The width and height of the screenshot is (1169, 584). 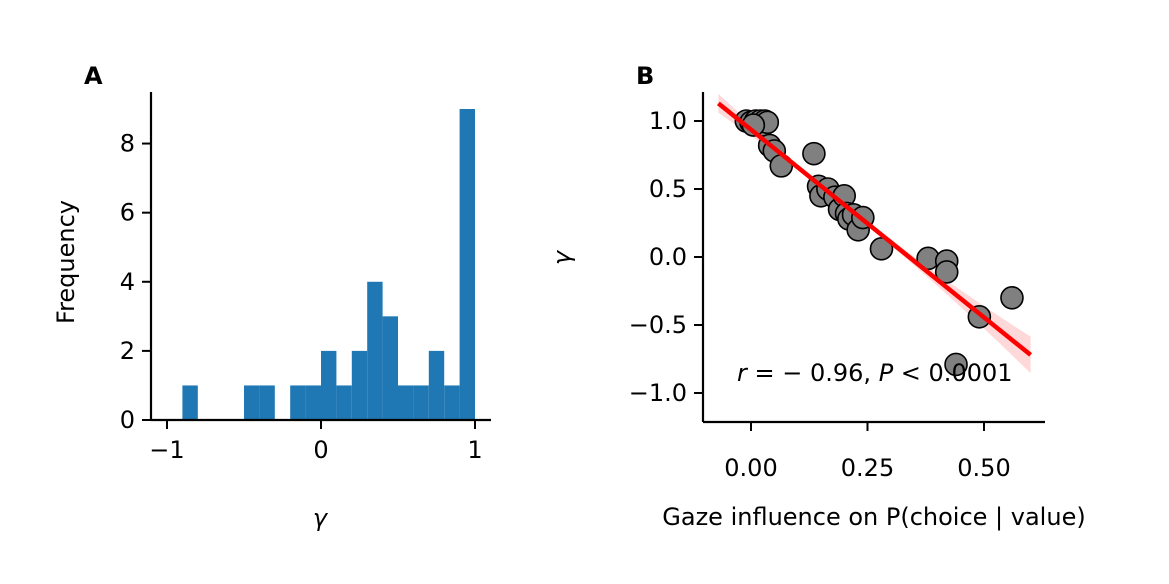 What do you see at coordinates (127, 213) in the screenshot?
I see `histogram-y-tick-label: 6` at bounding box center [127, 213].